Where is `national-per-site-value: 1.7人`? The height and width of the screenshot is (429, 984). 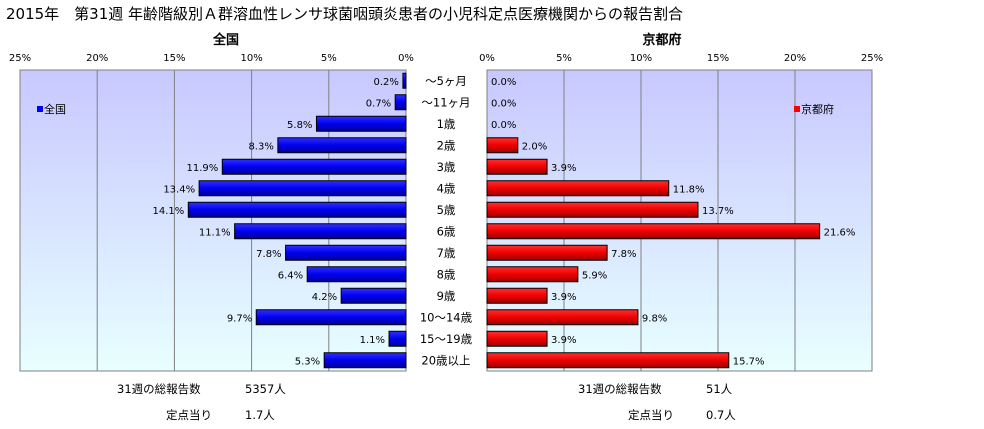 national-per-site-value: 1.7人 is located at coordinates (260, 415).